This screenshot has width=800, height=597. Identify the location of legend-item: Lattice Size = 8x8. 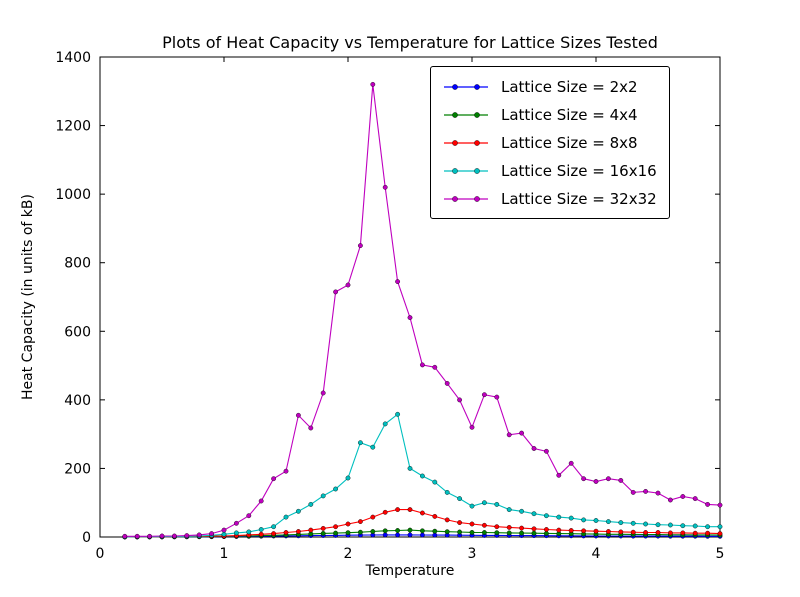
(549, 142).